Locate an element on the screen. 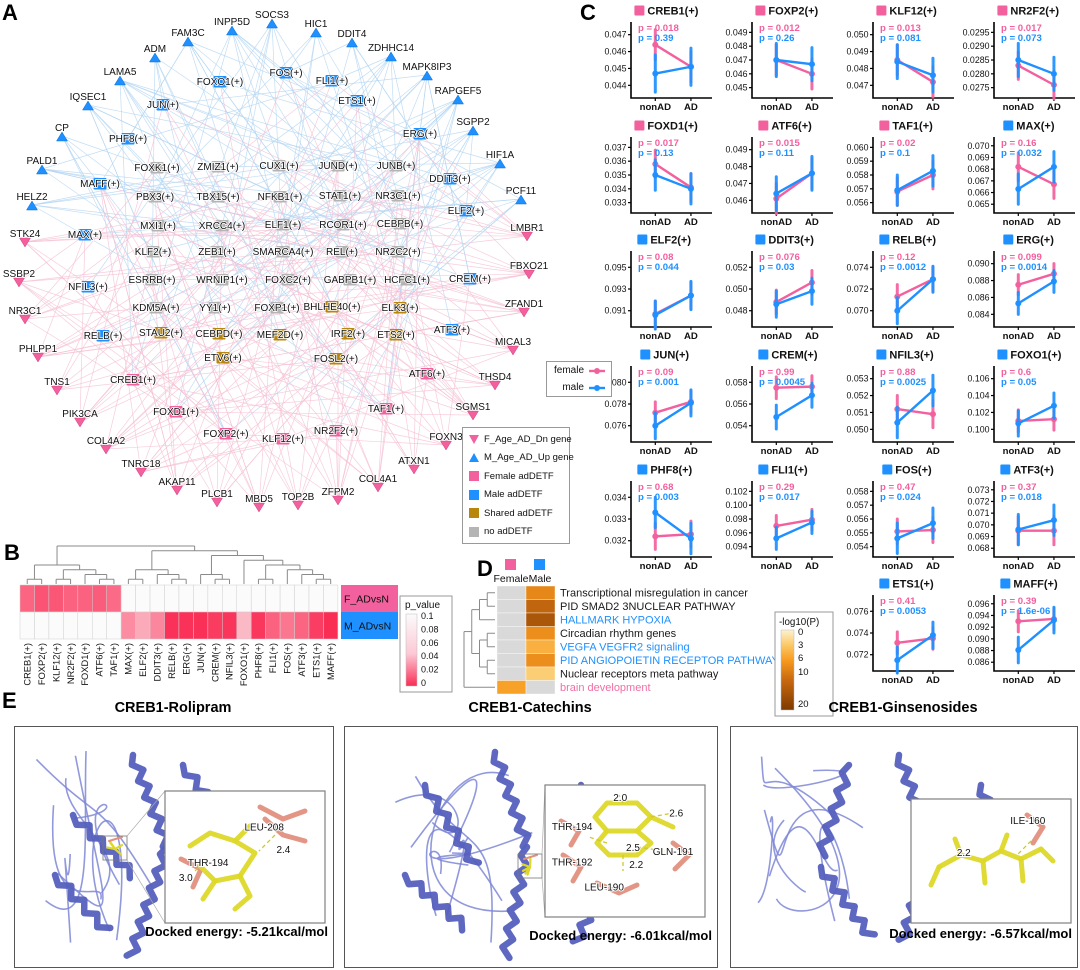  y-tick-label: 0.032 is located at coordinates (615, 540).